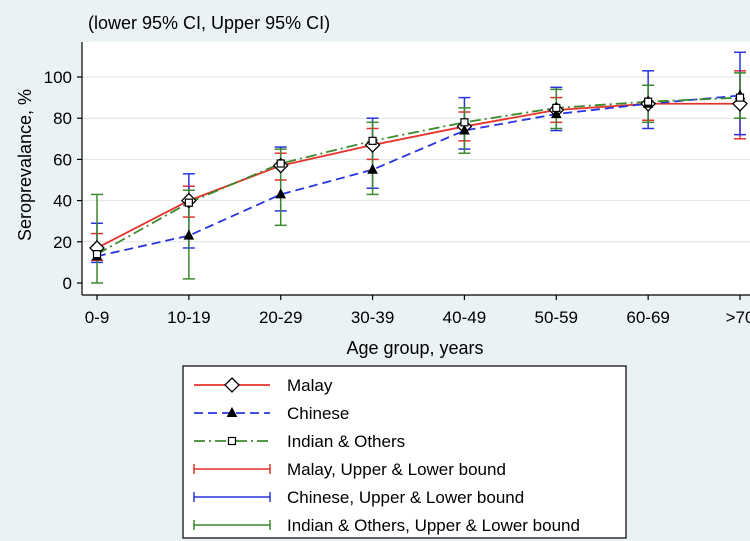 The height and width of the screenshot is (541, 750). Describe the element at coordinates (414, 348) in the screenshot. I see `x-axis-title: Age group, years` at that location.